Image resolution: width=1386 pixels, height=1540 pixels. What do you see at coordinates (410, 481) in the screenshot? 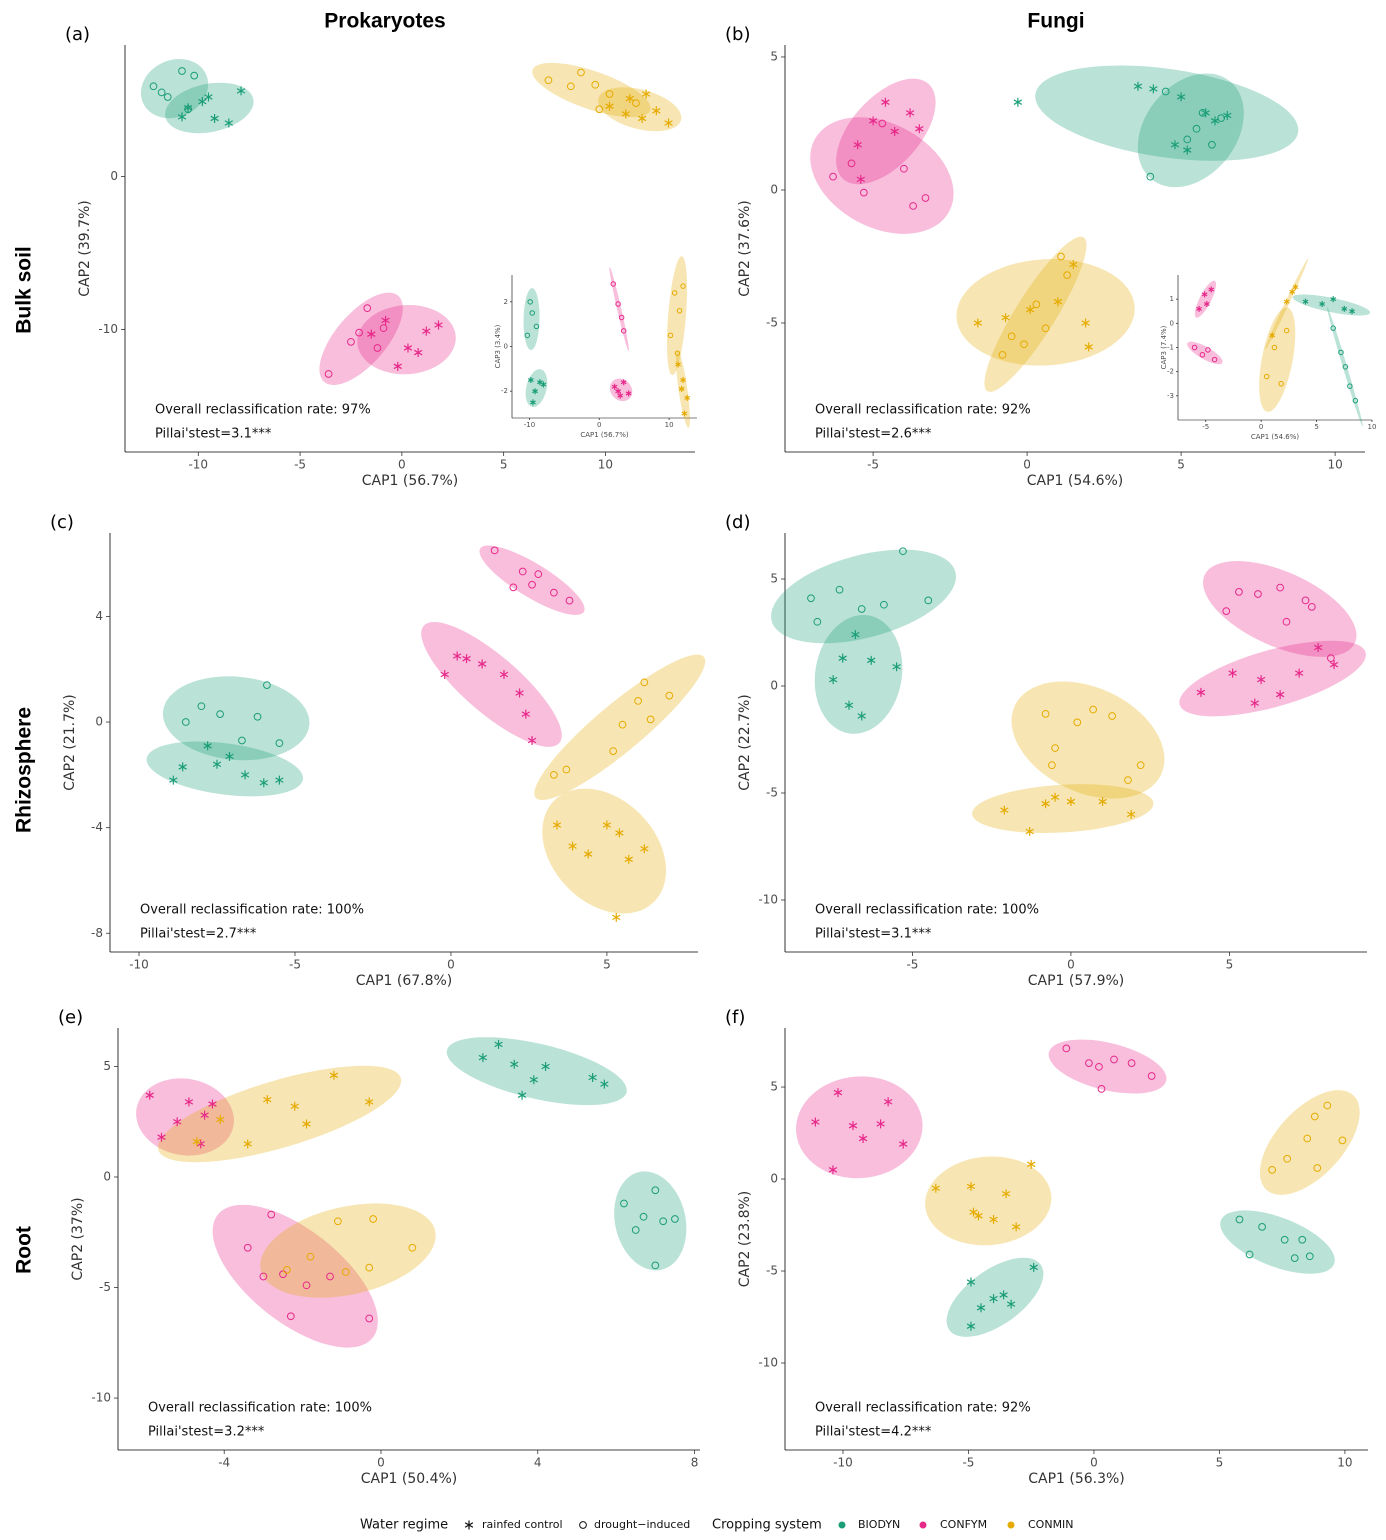
I see `x-axis-label: CAP1 (56.7%)` at bounding box center [410, 481].